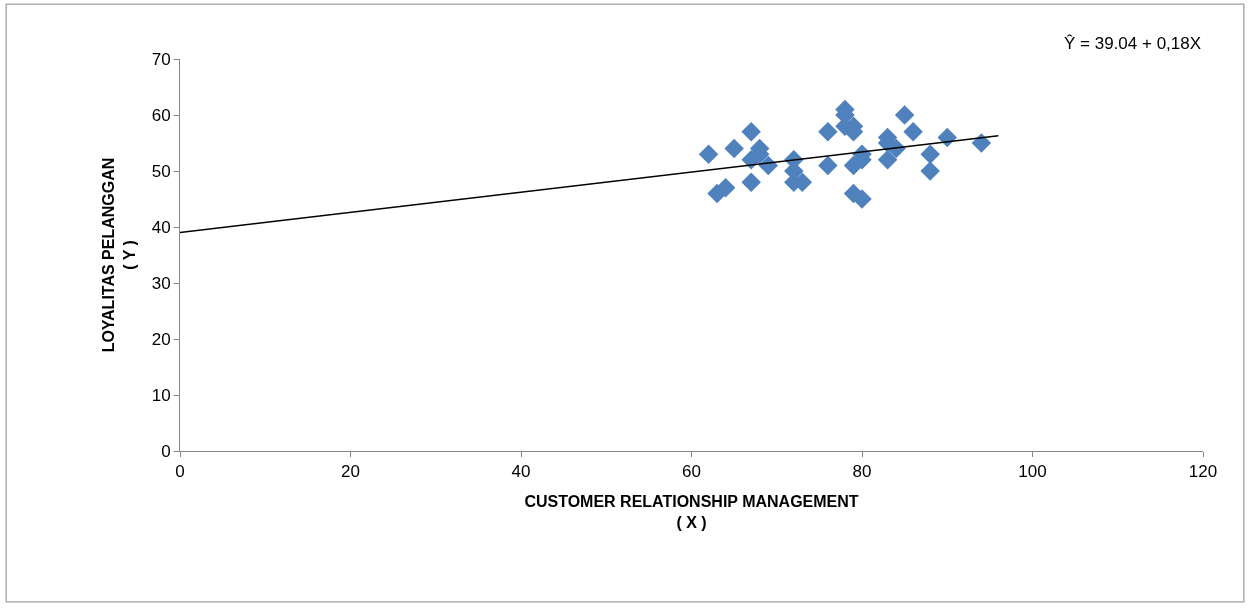  What do you see at coordinates (161, 227) in the screenshot?
I see `y-tick-label: 40` at bounding box center [161, 227].